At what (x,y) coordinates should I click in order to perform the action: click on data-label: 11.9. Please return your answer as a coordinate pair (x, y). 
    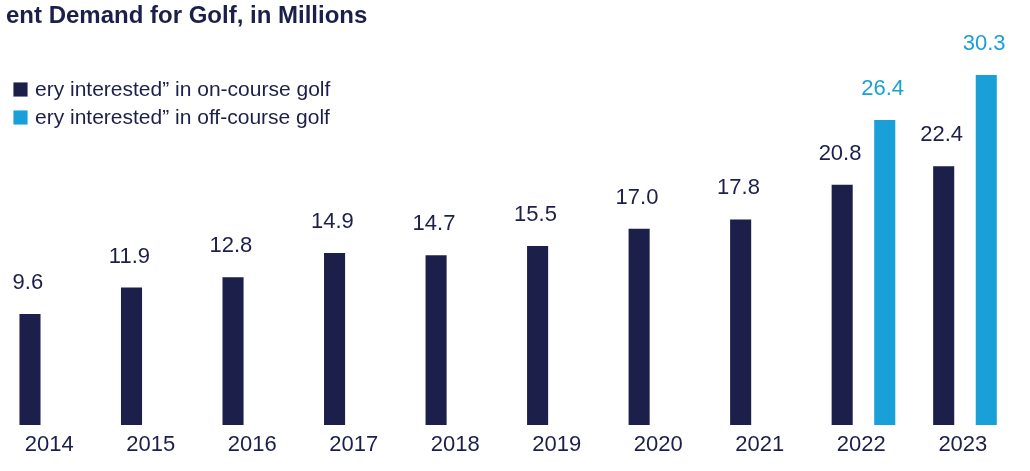
    Looking at the image, I should click on (129, 255).